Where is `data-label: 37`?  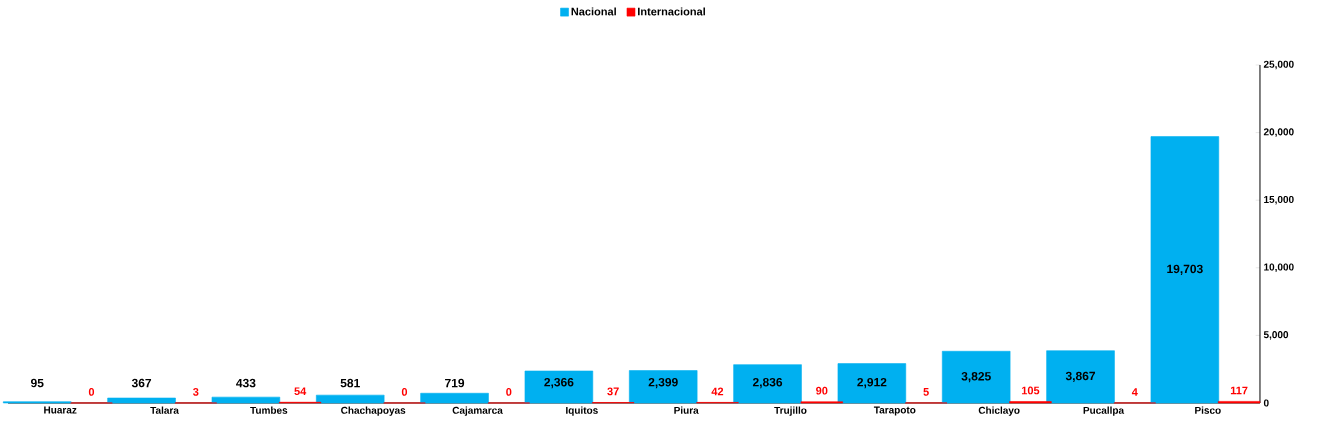
data-label: 37 is located at coordinates (613, 391).